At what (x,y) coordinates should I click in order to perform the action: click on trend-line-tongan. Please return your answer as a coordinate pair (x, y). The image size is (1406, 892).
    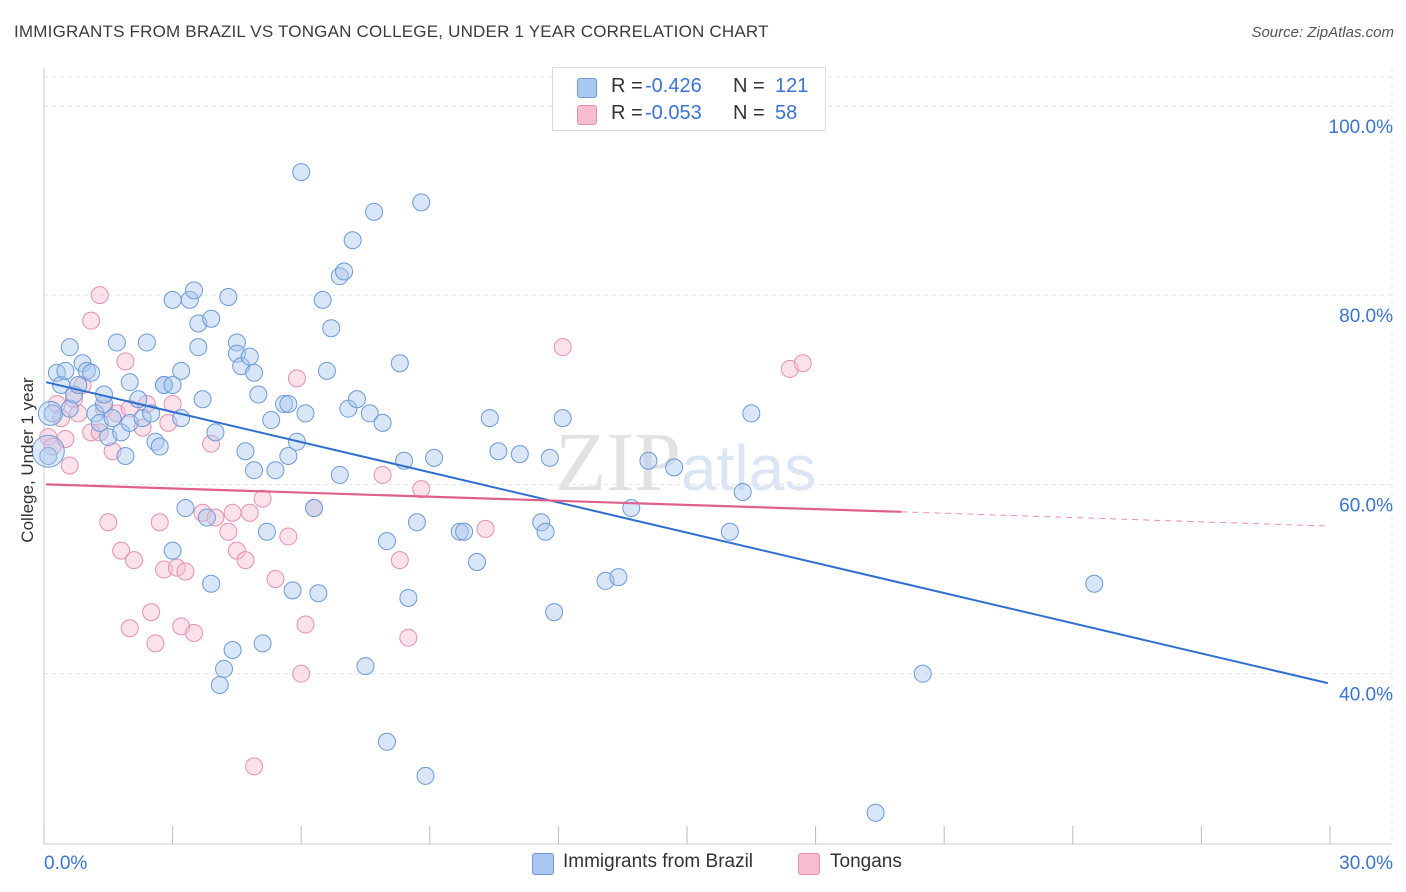
    Looking at the image, I should click on (474, 498).